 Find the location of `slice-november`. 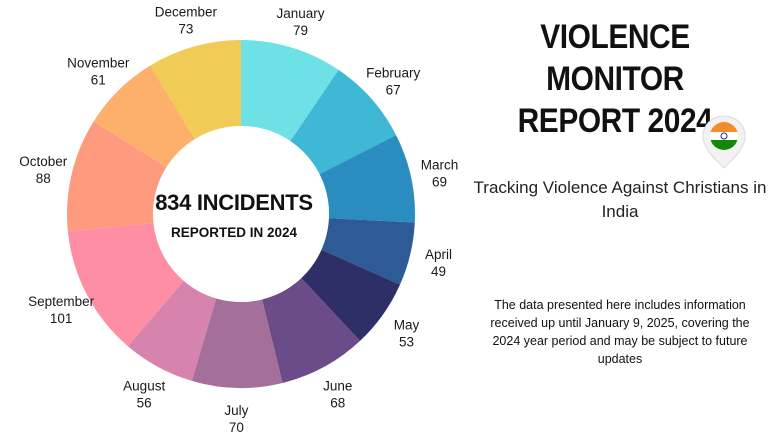

slice-november is located at coordinates (144, 116).